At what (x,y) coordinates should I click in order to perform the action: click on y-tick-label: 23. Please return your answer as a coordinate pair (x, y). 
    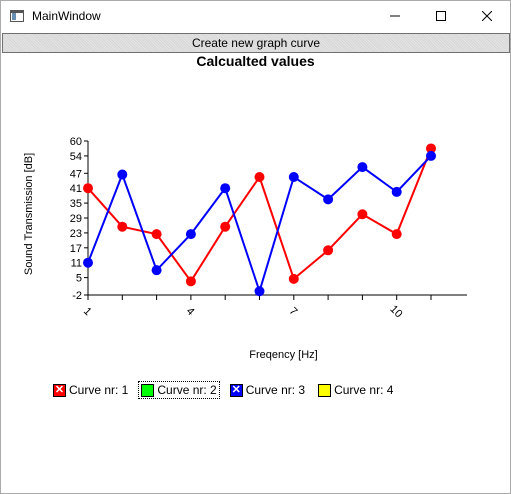
    Looking at the image, I should click on (76, 234).